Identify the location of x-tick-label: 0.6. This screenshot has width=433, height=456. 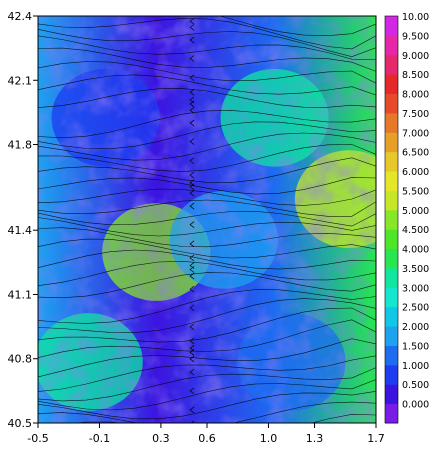
(207, 438).